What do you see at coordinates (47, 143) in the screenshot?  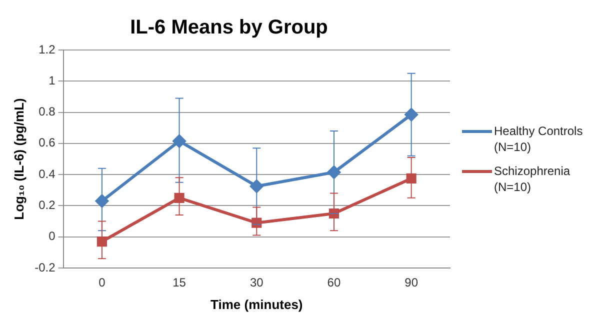 I see `y-tick-label: 0.6` at bounding box center [47, 143].